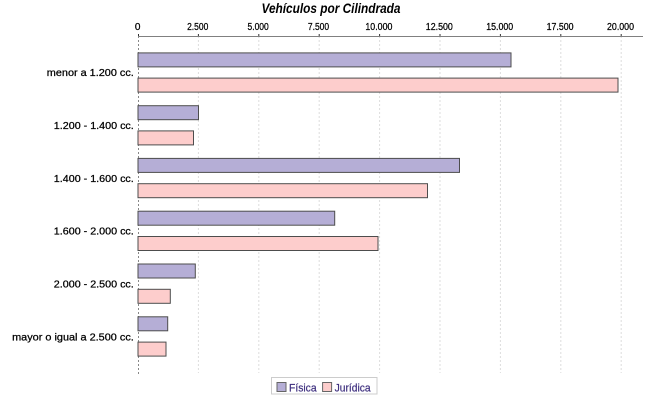 This screenshot has width=650, height=400. What do you see at coordinates (319, 27) in the screenshot?
I see `svg-text: 7.500` at bounding box center [319, 27].